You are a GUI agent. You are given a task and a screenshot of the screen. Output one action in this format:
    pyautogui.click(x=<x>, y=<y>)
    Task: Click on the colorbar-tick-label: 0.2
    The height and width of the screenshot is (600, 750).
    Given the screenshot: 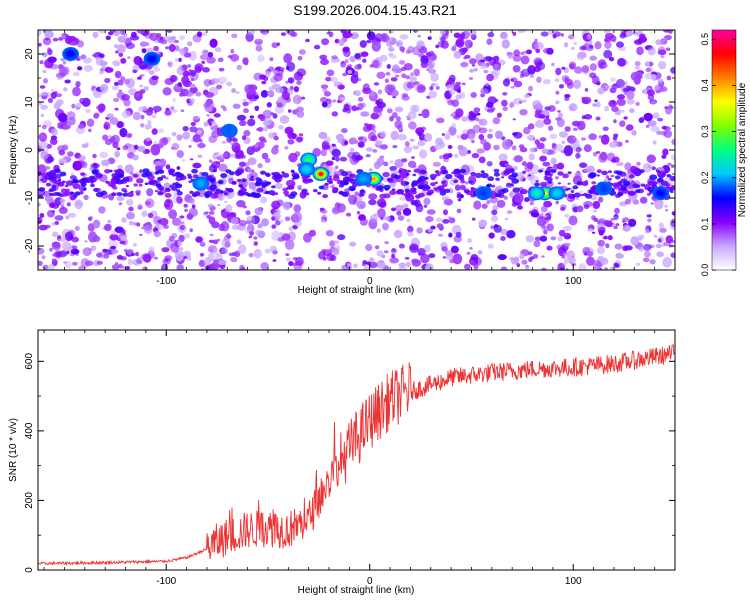 What is the action you would take?
    pyautogui.click(x=705, y=177)
    